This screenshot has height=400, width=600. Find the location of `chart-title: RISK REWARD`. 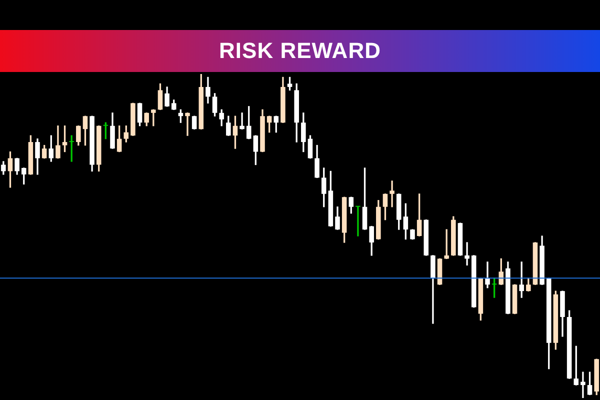

chart-title: RISK REWARD is located at coordinates (300, 51).